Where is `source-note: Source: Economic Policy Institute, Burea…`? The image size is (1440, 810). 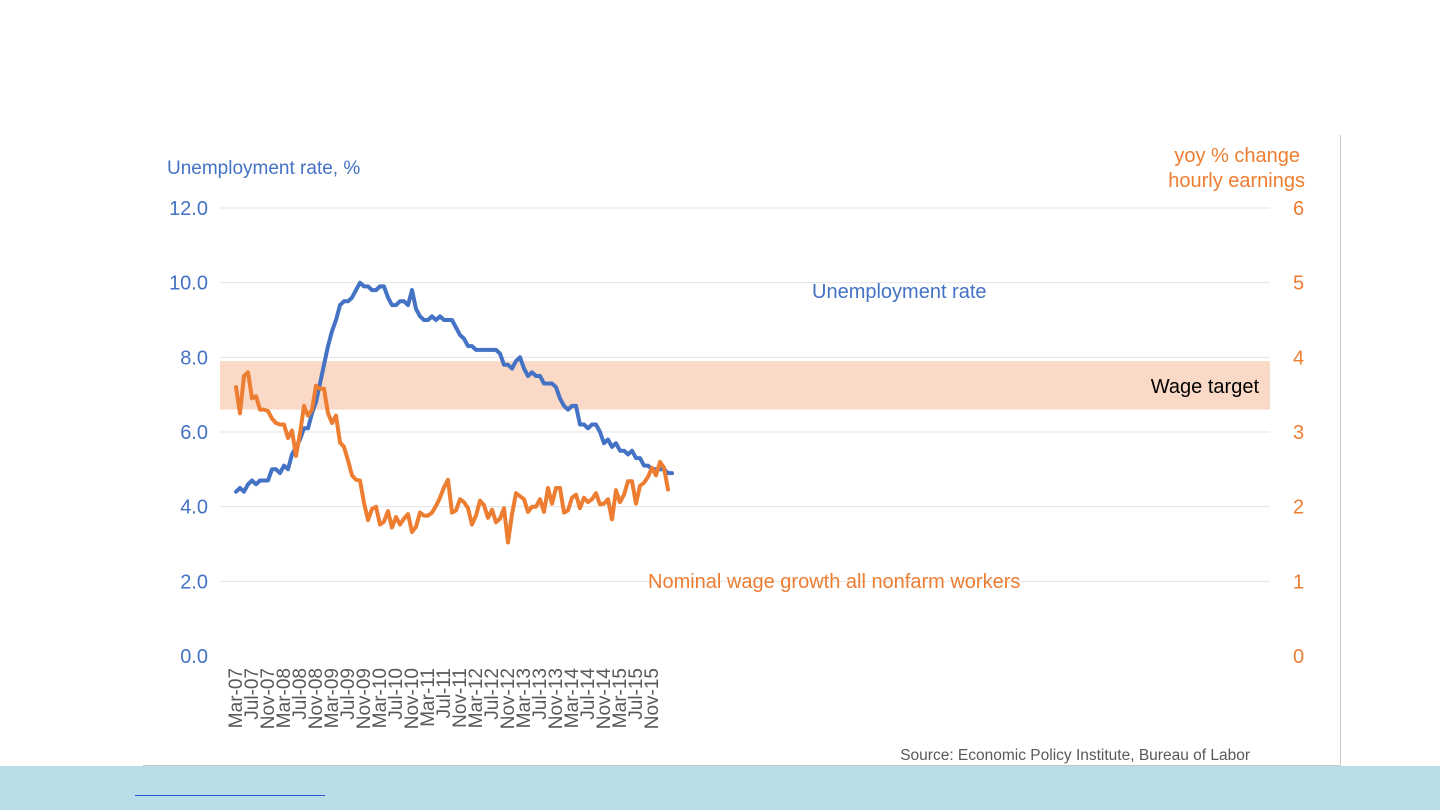
source-note: Source: Economic Policy Institute, Burea… is located at coordinates (1075, 755).